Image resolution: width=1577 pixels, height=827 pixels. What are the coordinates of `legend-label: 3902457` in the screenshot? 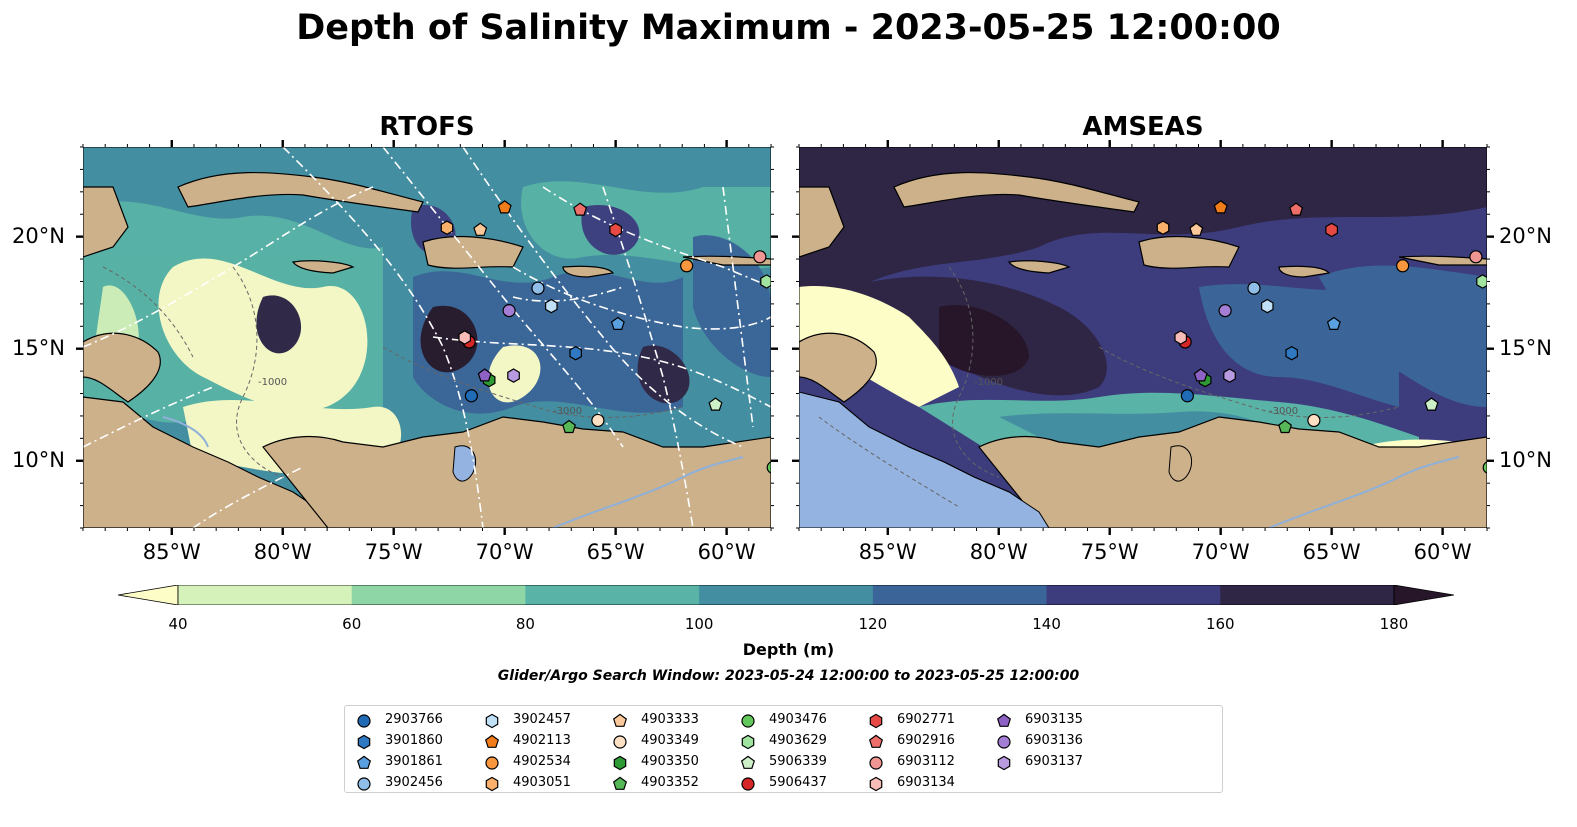 It's located at (542, 719).